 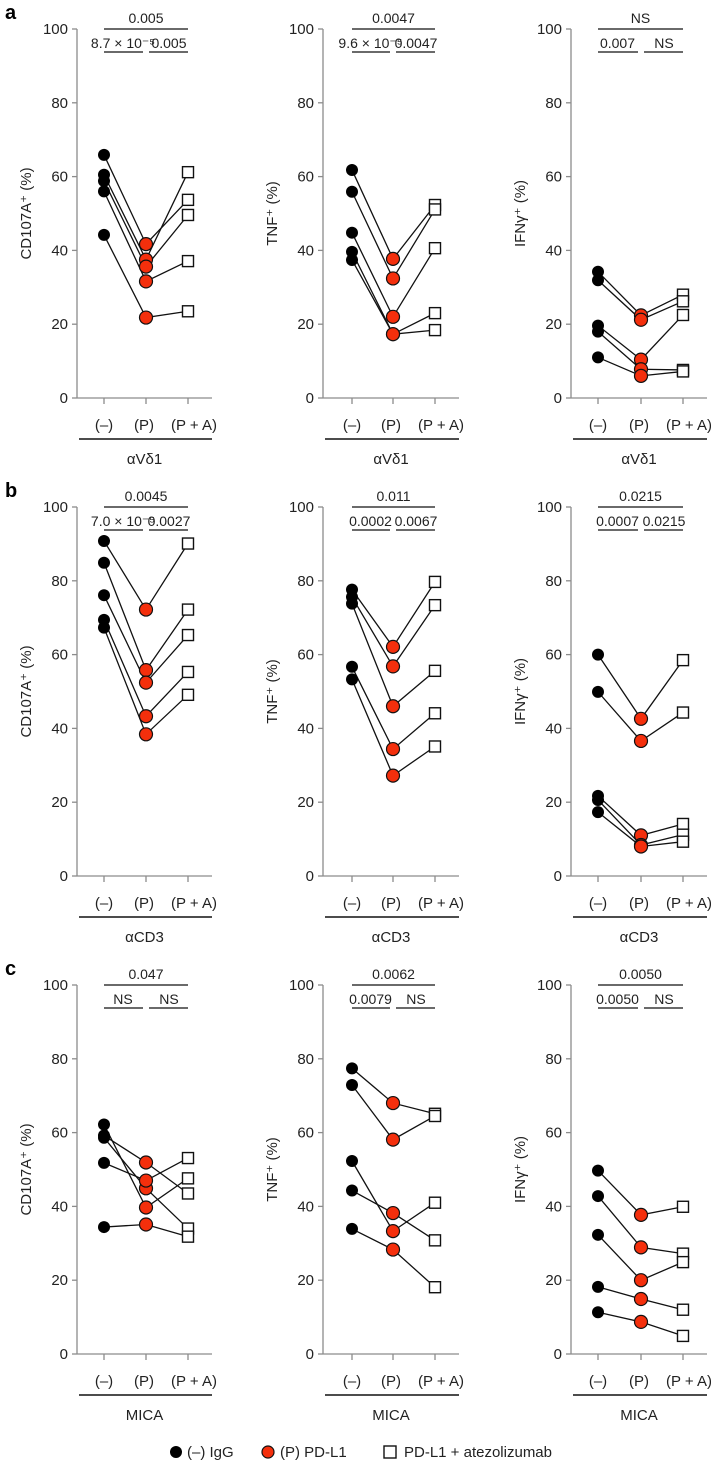 I want to click on x-tick-label: (P + A), so click(x=194, y=425).